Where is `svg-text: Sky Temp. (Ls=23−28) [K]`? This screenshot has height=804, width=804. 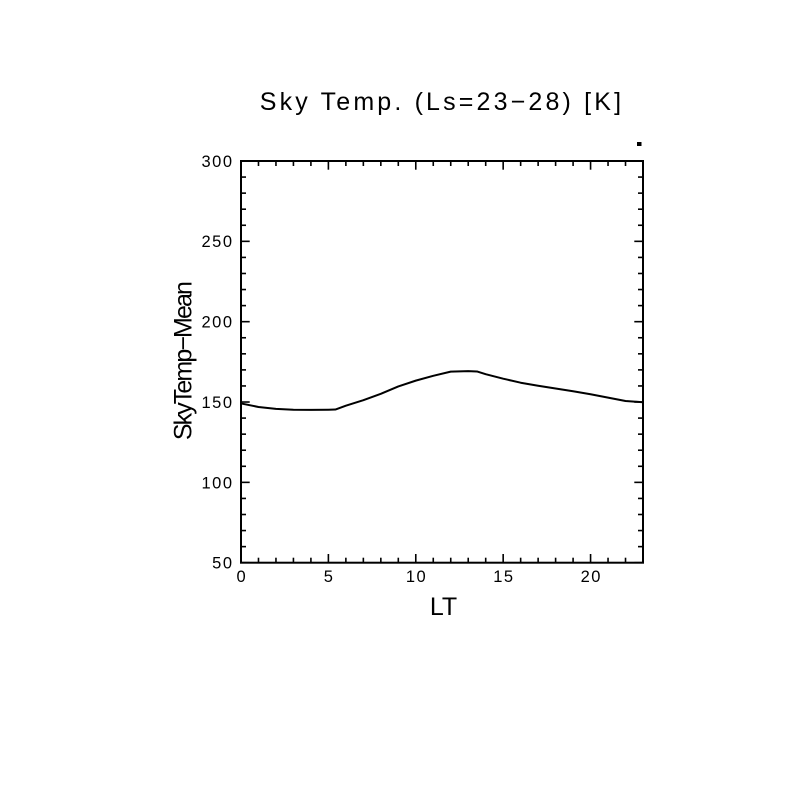
svg-text: Sky Temp. (Ls=23−28) [K] is located at coordinates (442, 102).